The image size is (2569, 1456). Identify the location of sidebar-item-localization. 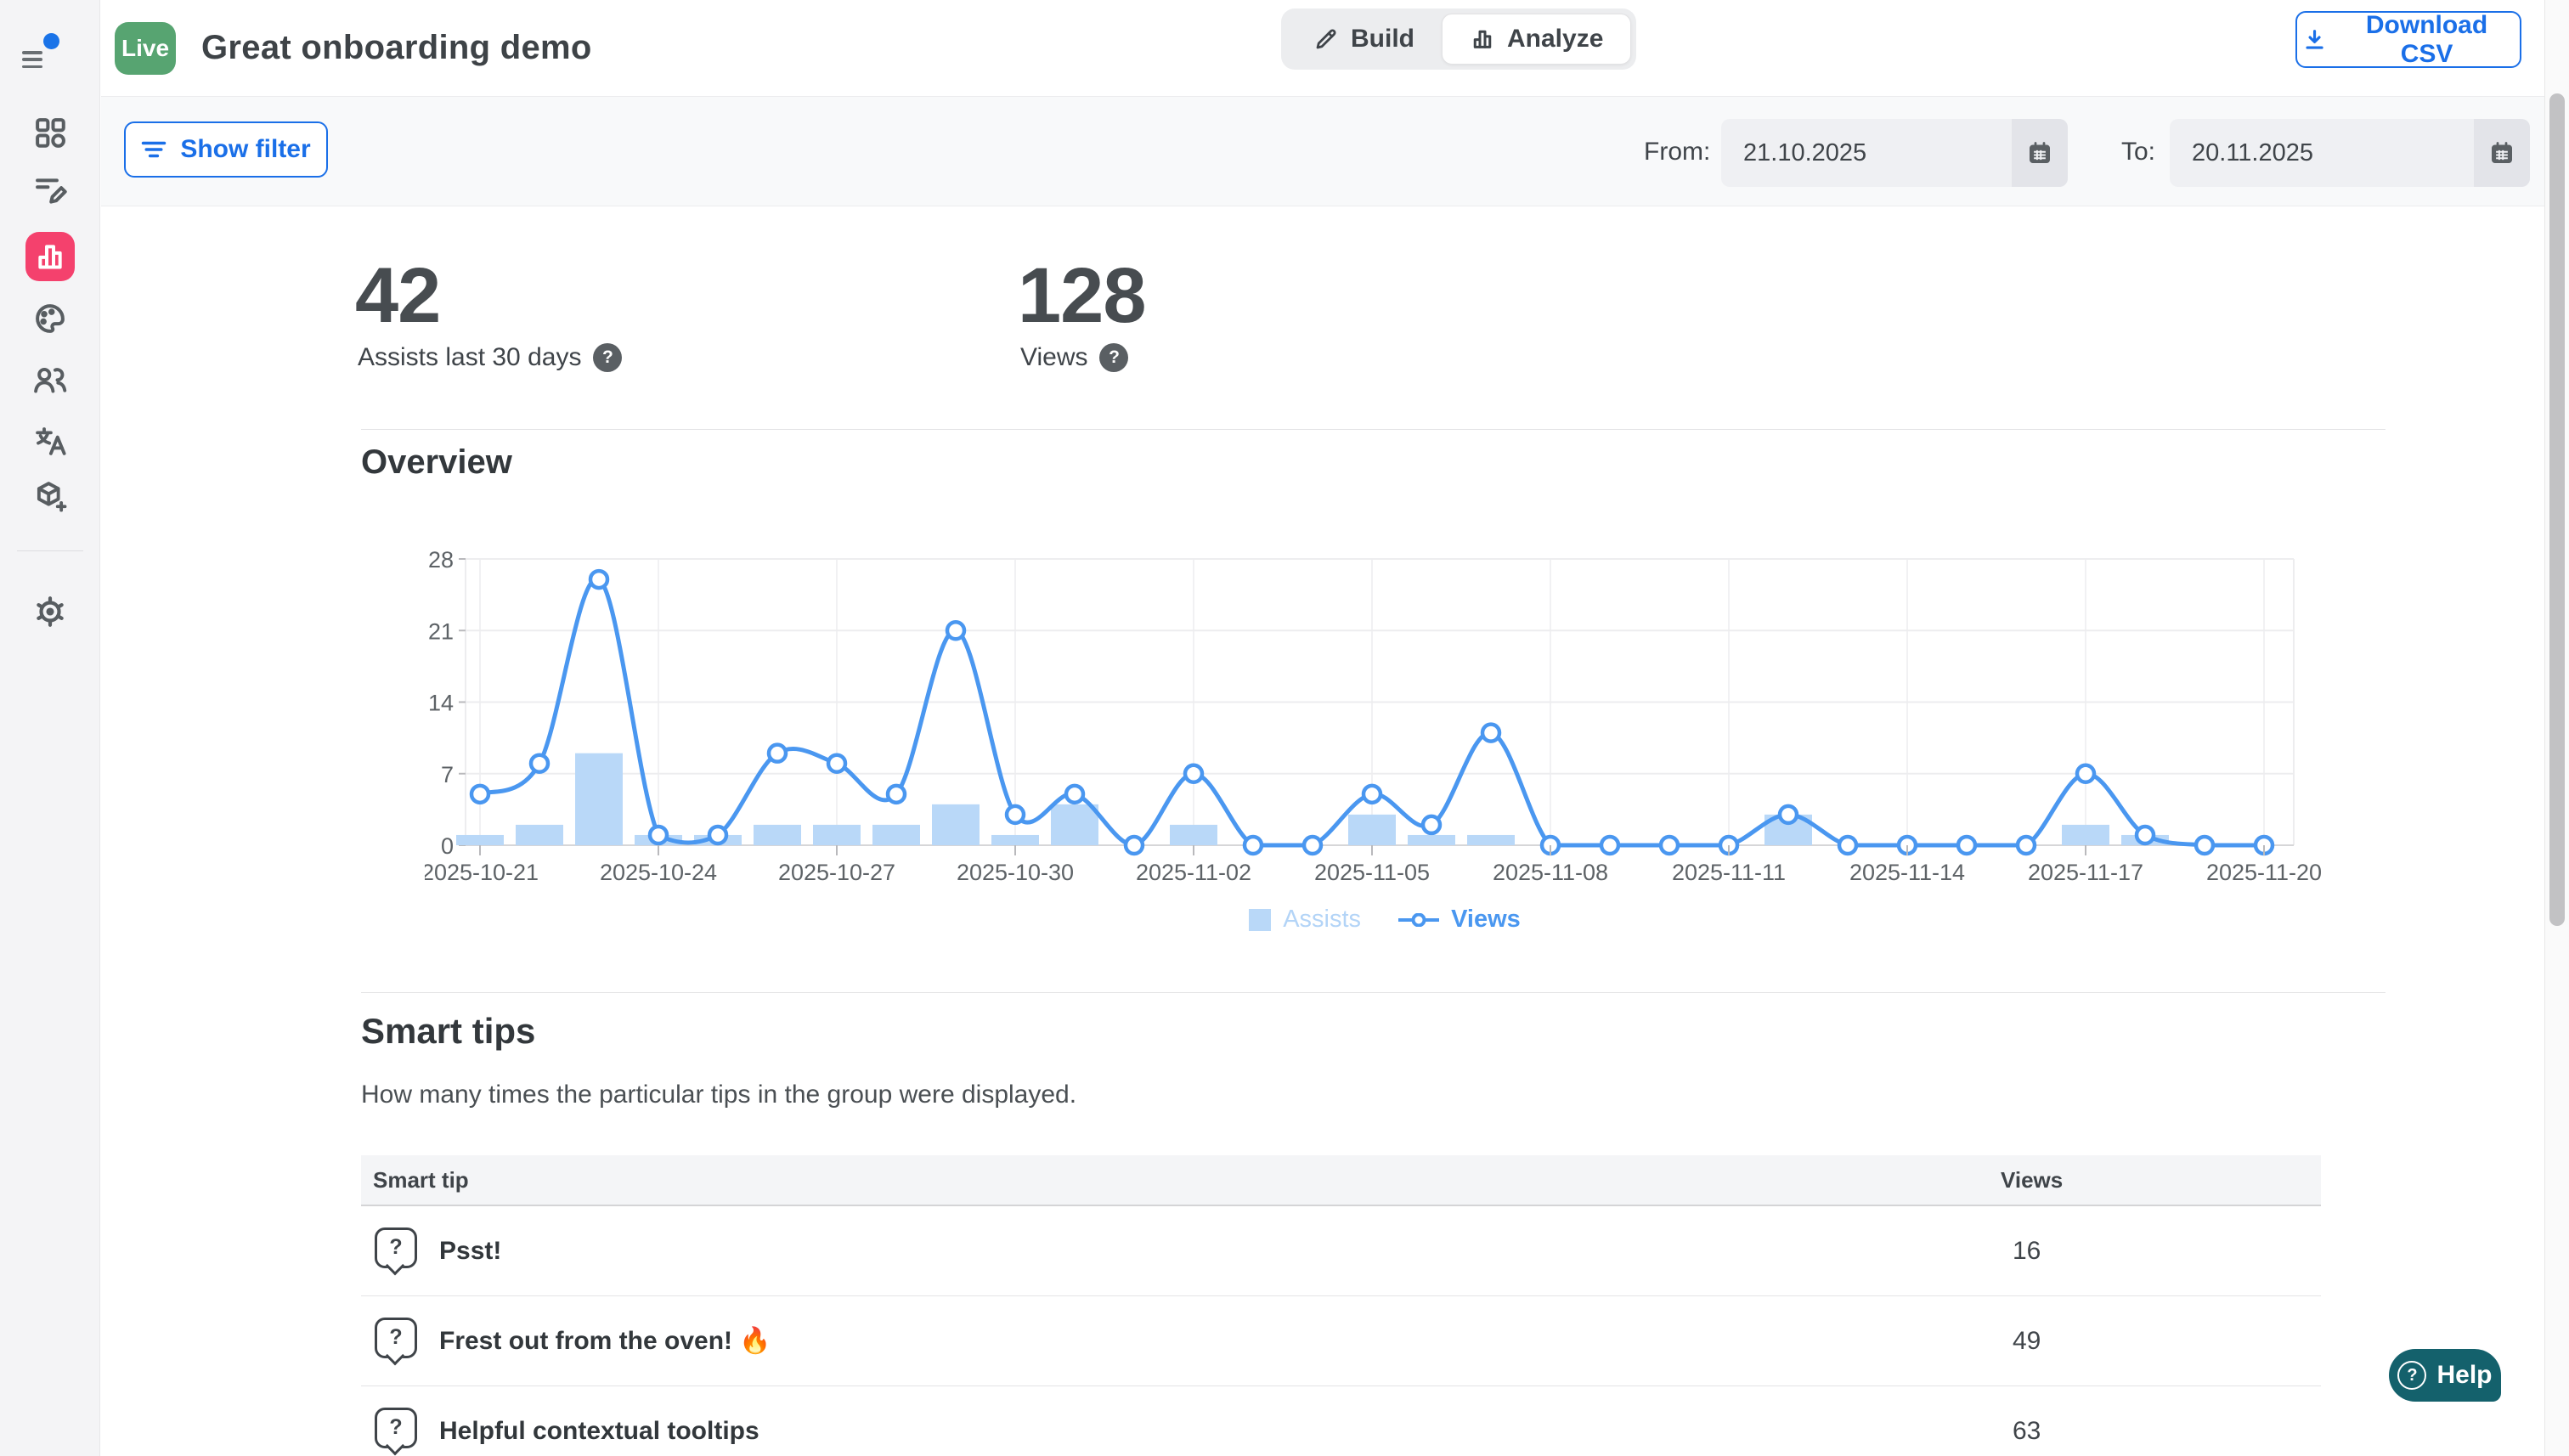
(50, 440).